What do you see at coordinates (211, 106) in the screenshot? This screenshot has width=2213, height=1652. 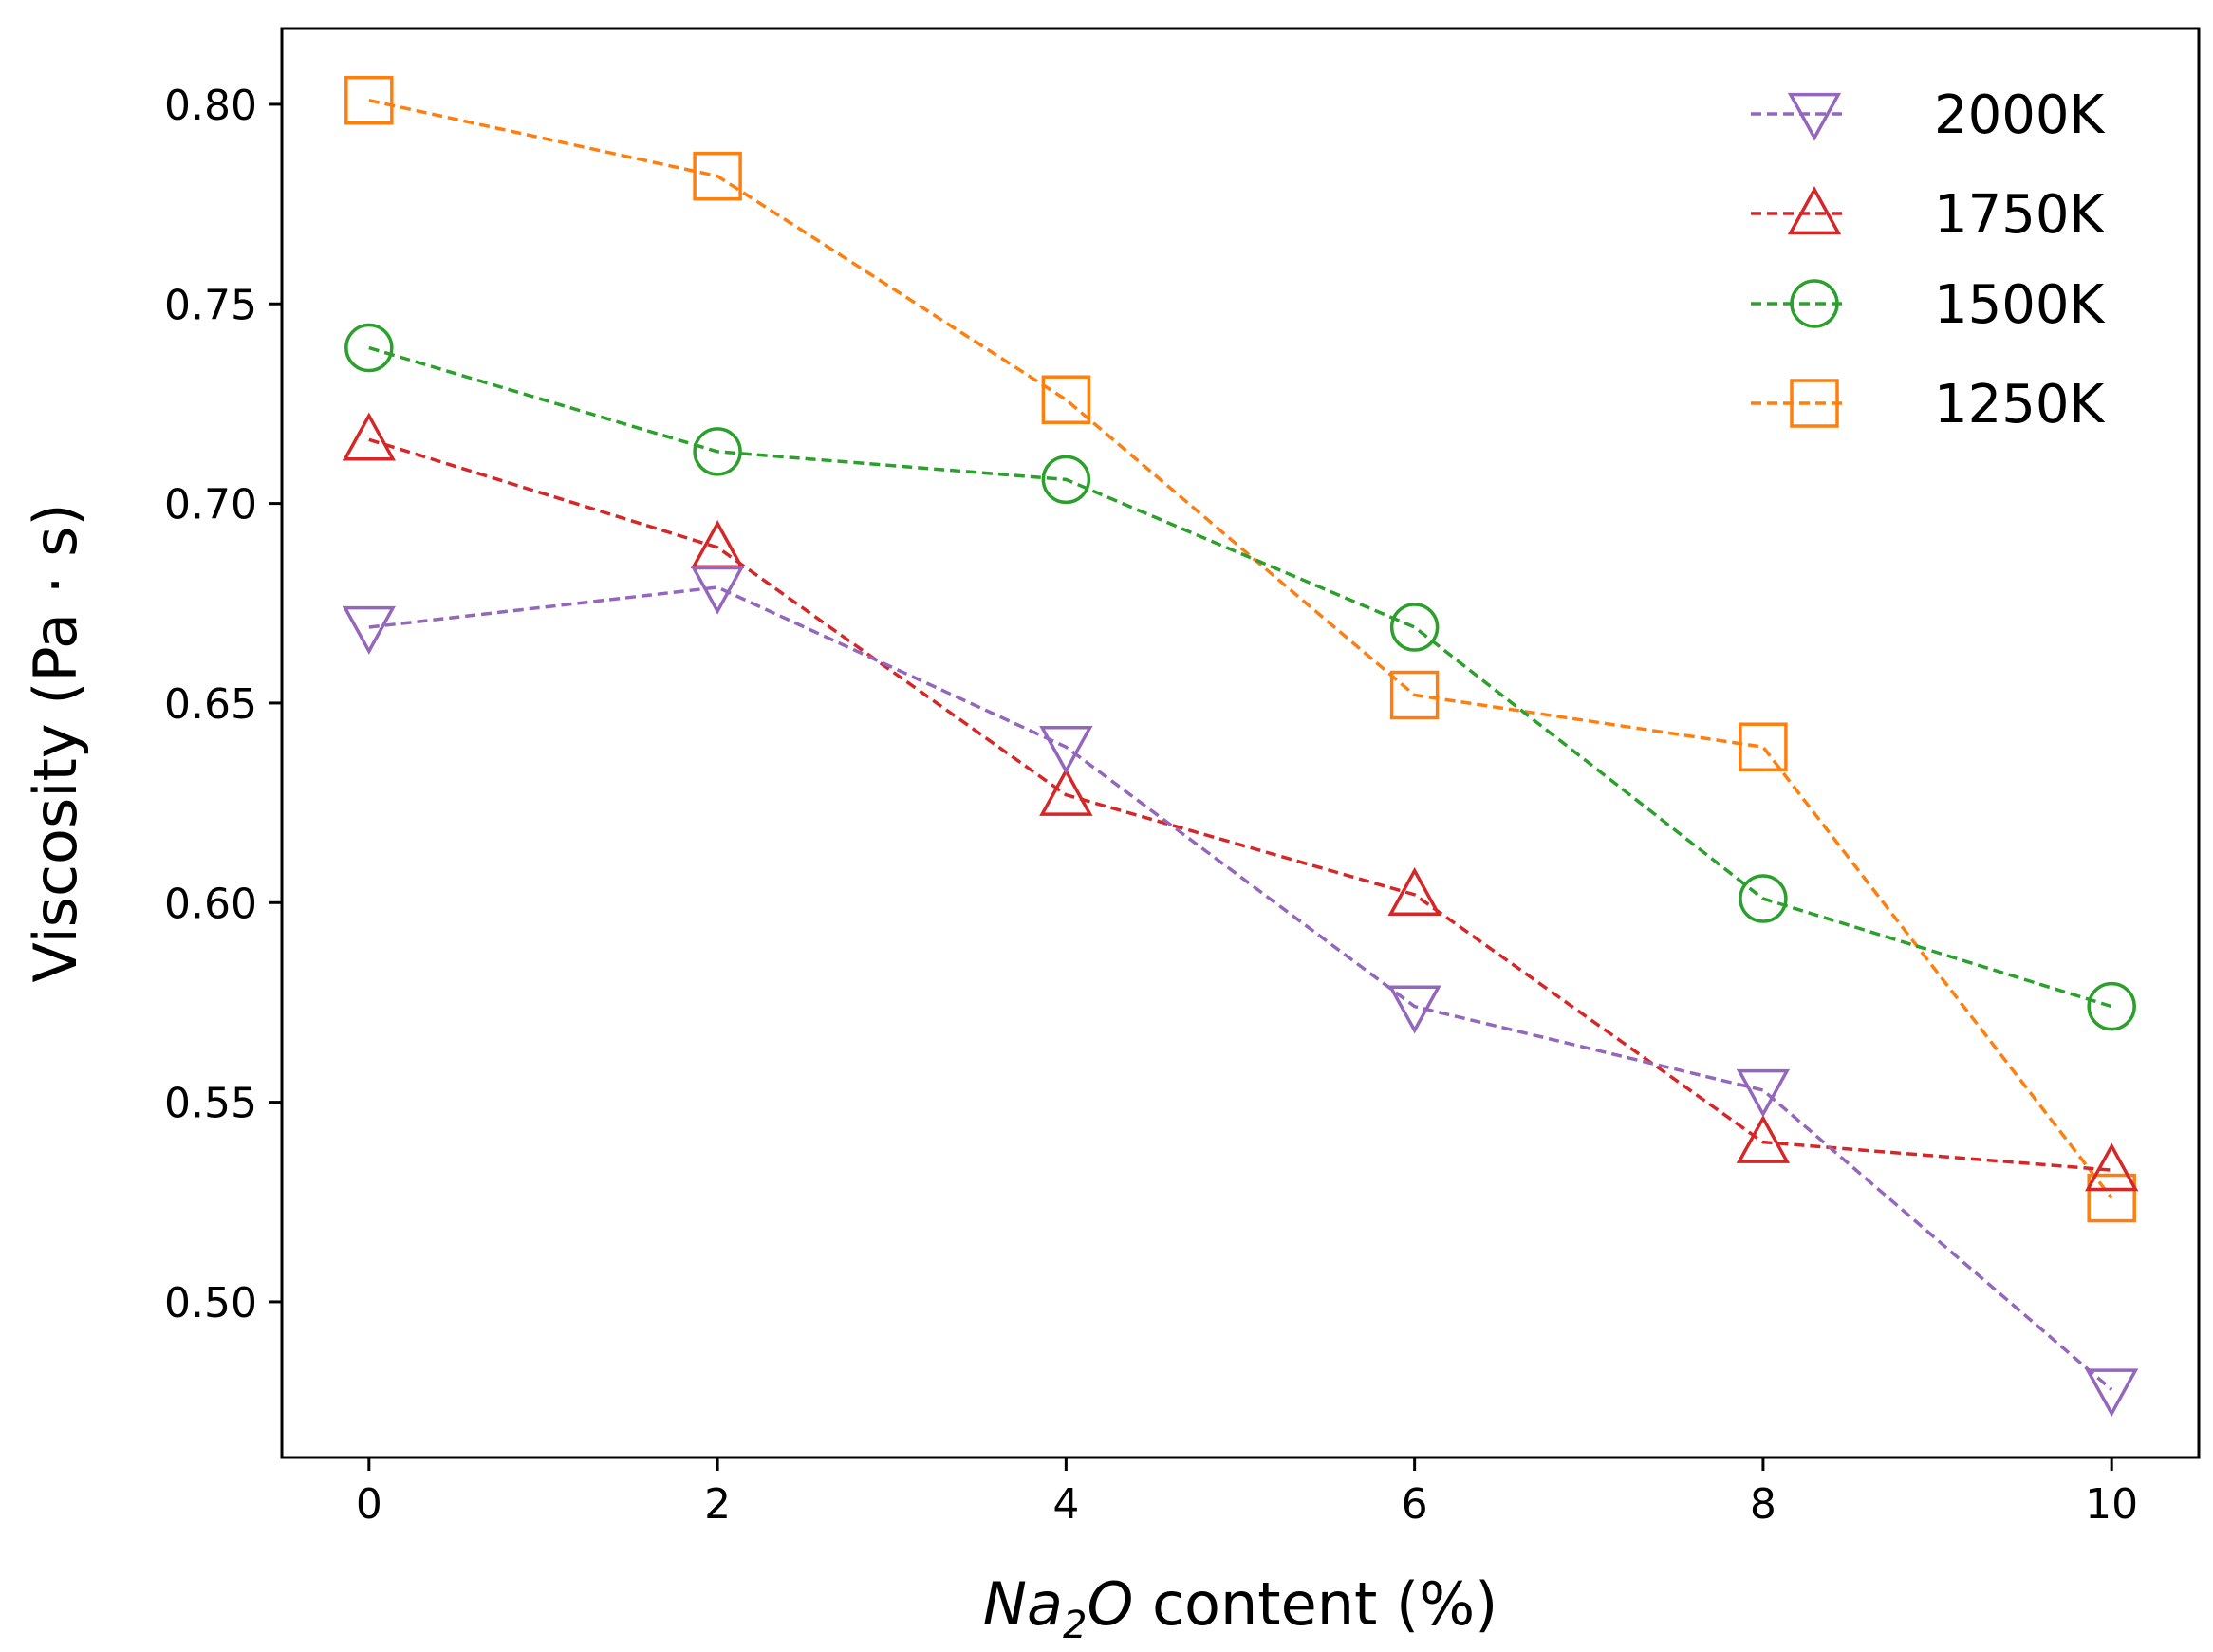 I see `y-tick-label: 0.80` at bounding box center [211, 106].